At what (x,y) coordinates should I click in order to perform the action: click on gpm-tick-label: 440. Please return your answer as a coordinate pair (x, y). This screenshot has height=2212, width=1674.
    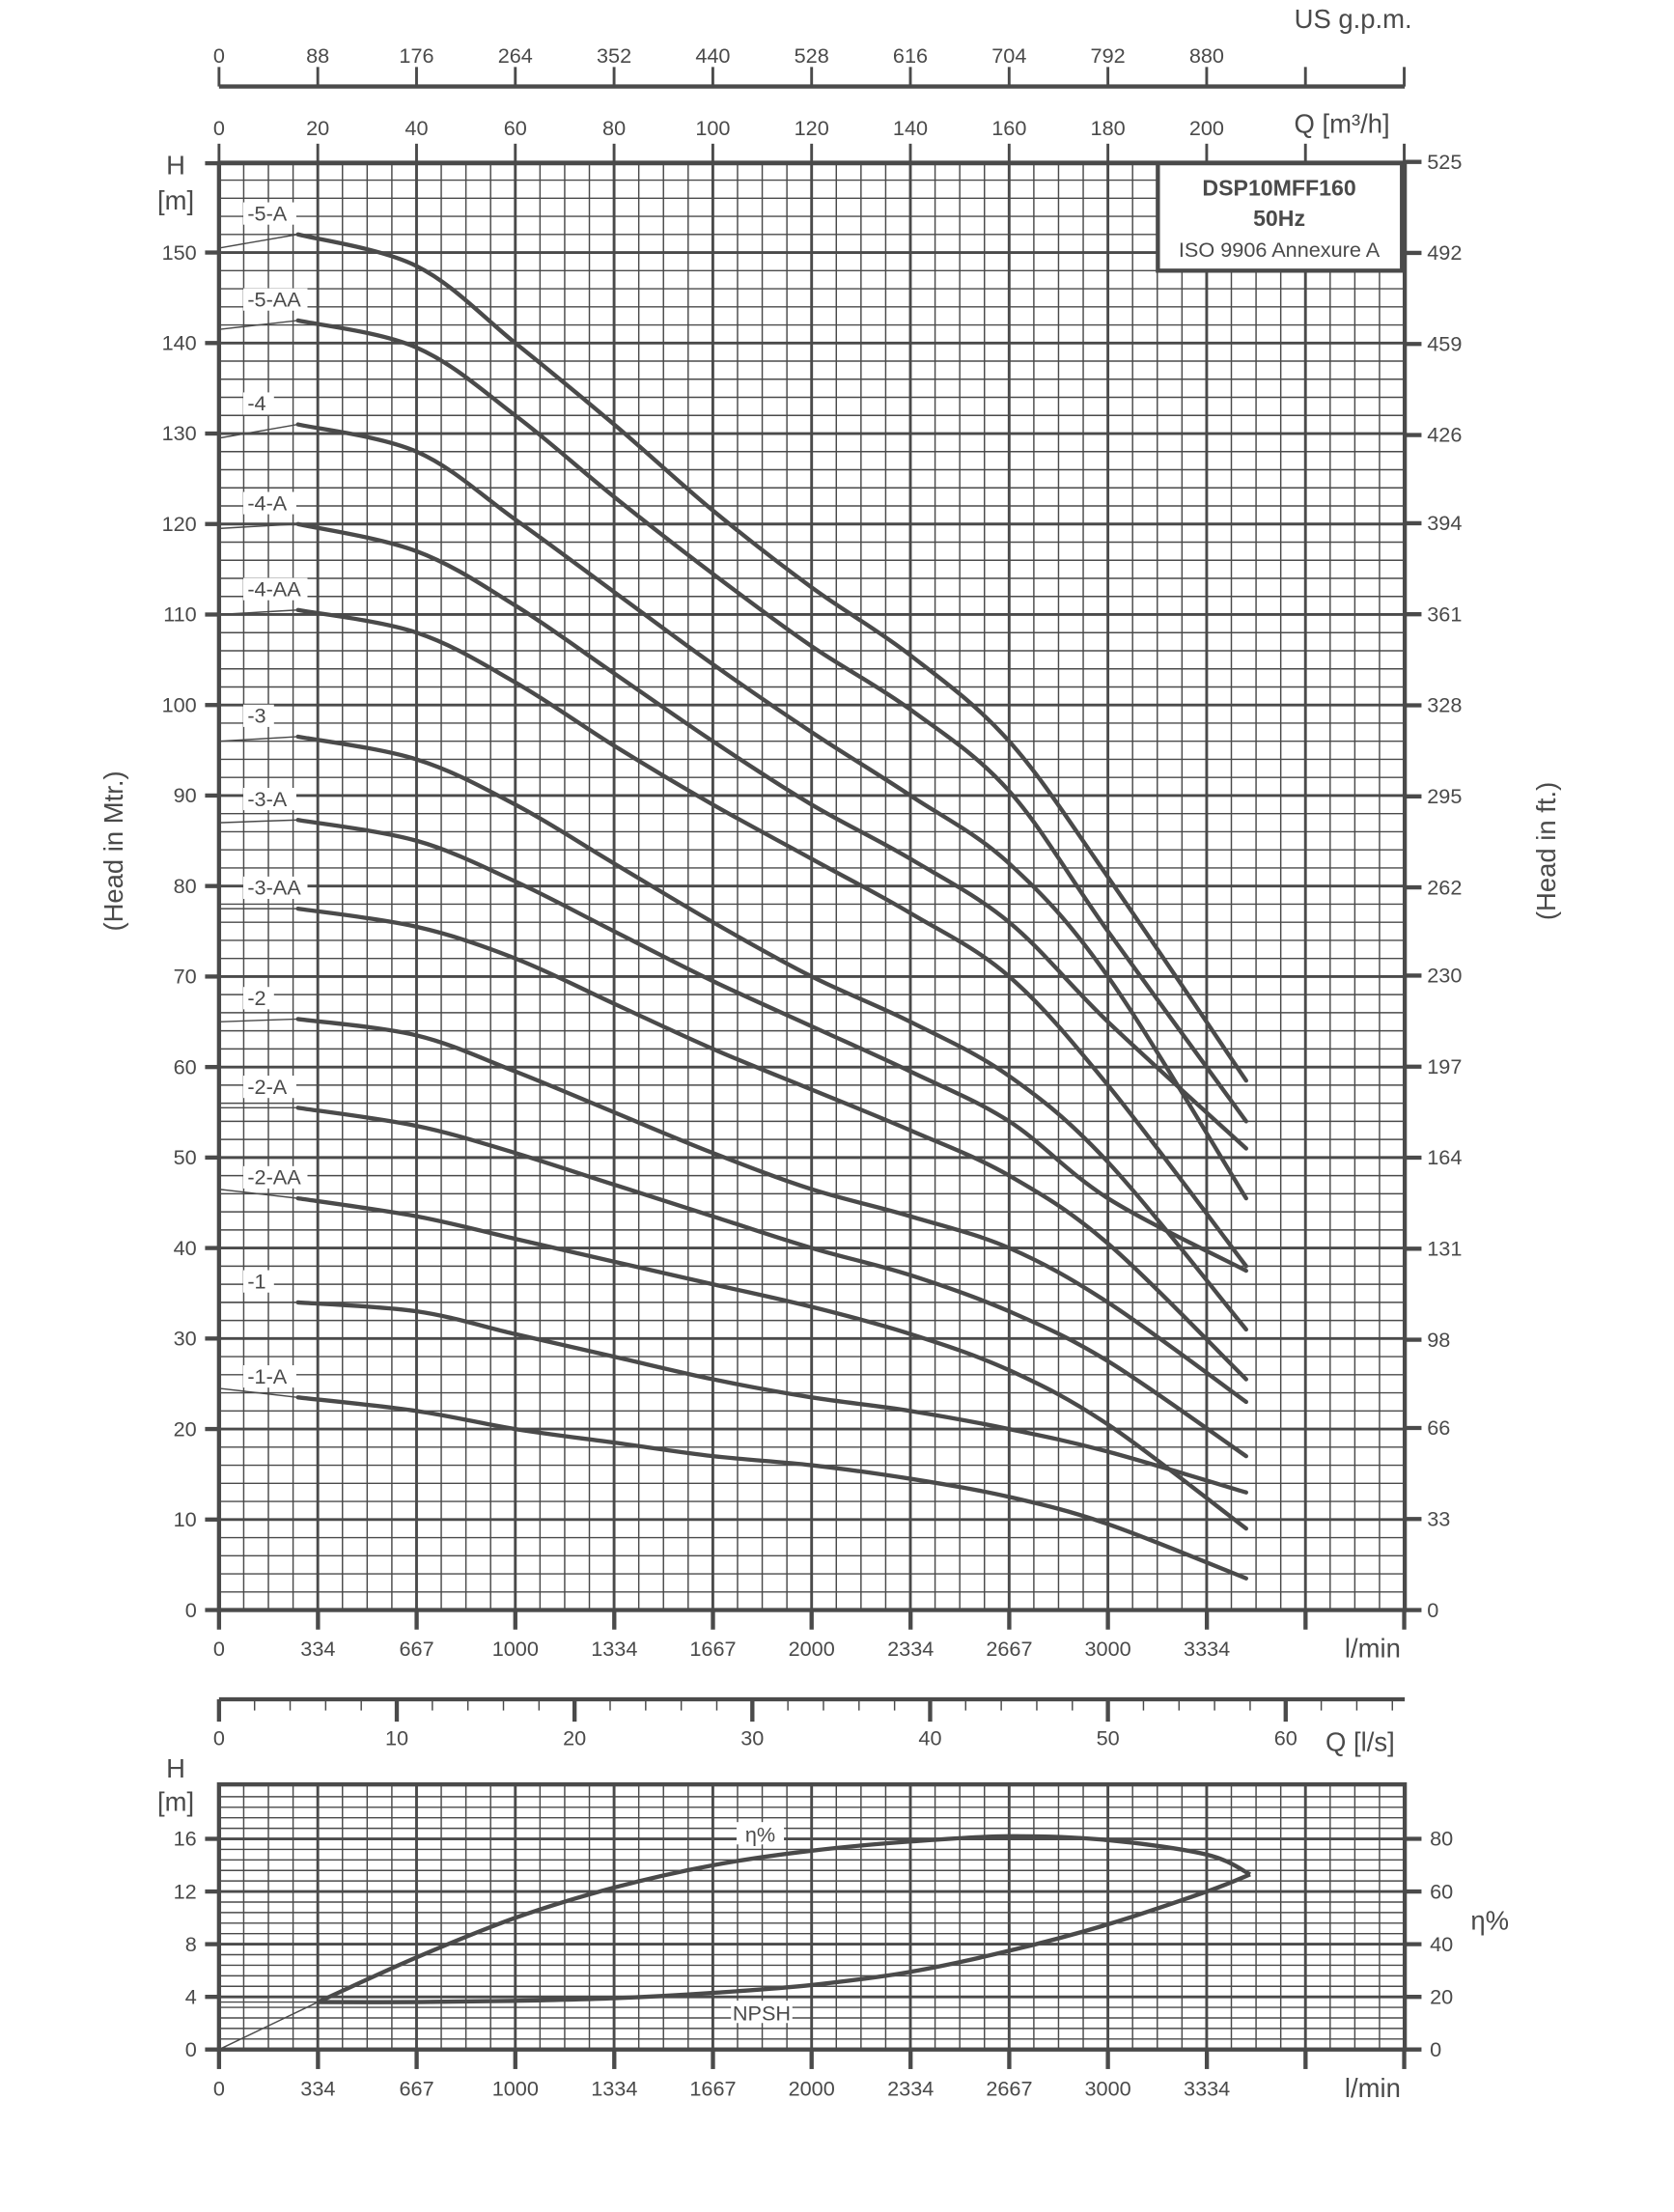
    Looking at the image, I should click on (712, 56).